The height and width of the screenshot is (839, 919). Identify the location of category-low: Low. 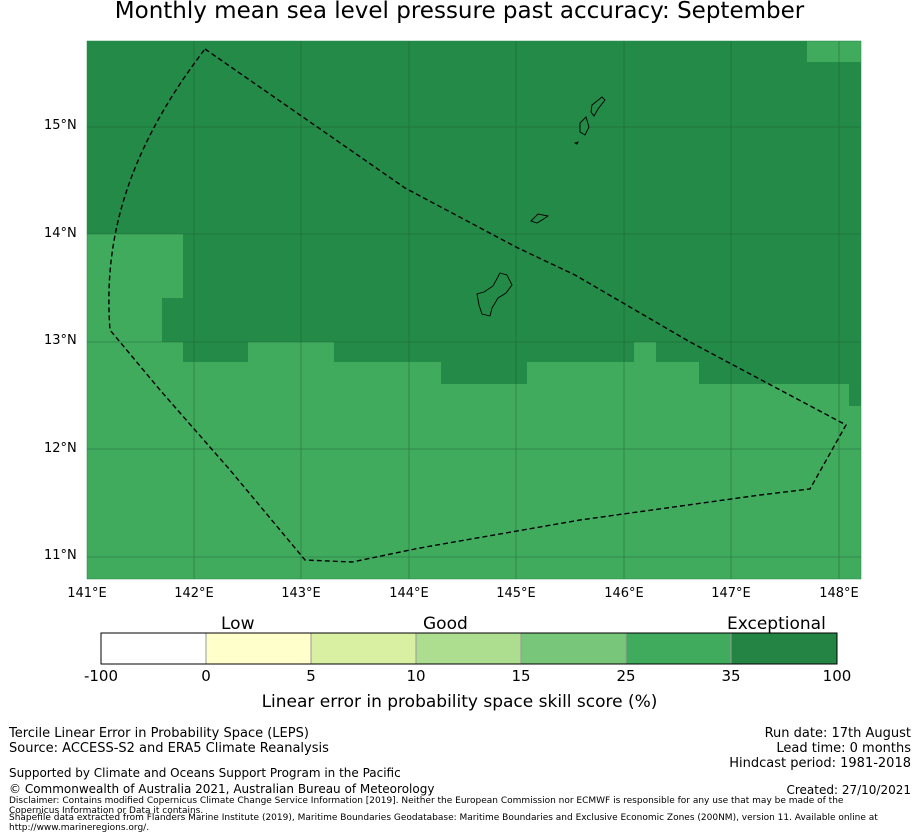
(238, 624).